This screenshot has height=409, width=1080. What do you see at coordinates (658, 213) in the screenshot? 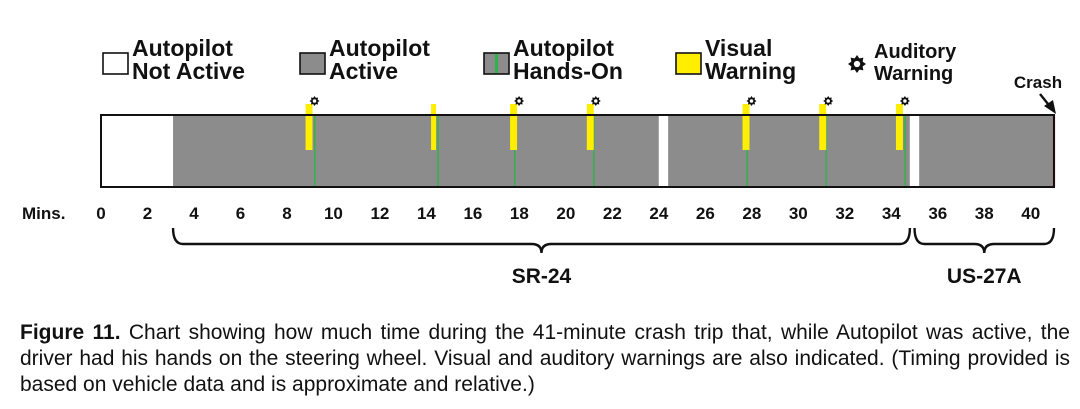
I see `x-tick-label: 24` at bounding box center [658, 213].